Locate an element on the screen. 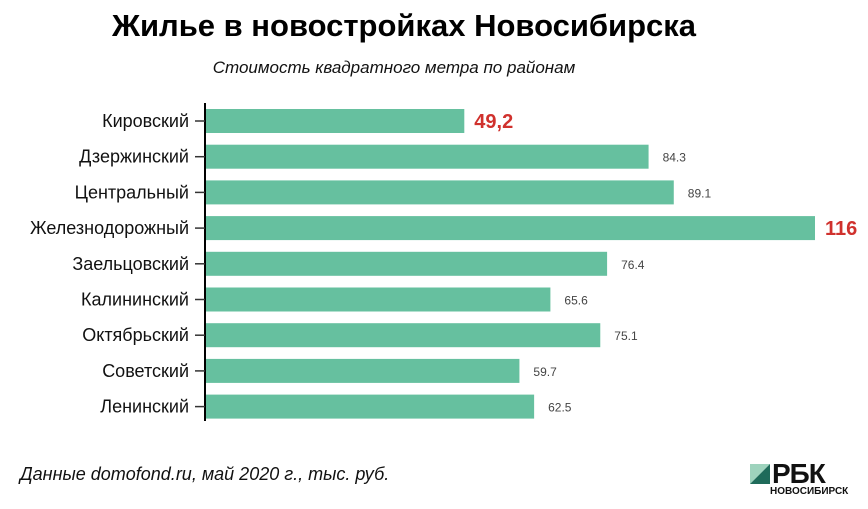 Image resolution: width=868 pixels, height=509 pixels. value-label: 116 is located at coordinates (841, 229).